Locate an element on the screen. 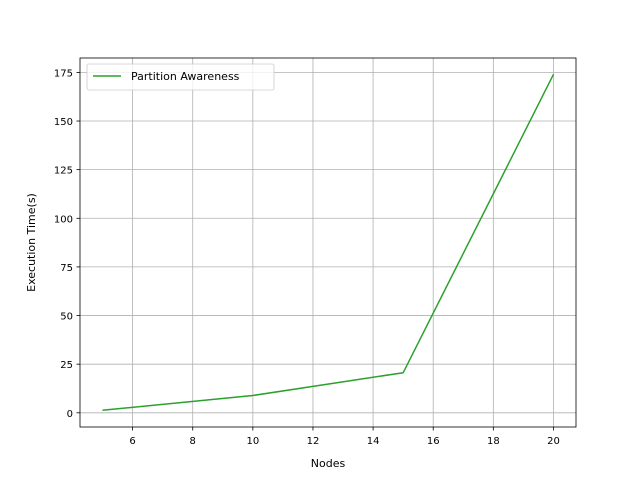 The height and width of the screenshot is (480, 640). x-tick-label: 6 is located at coordinates (132, 441).